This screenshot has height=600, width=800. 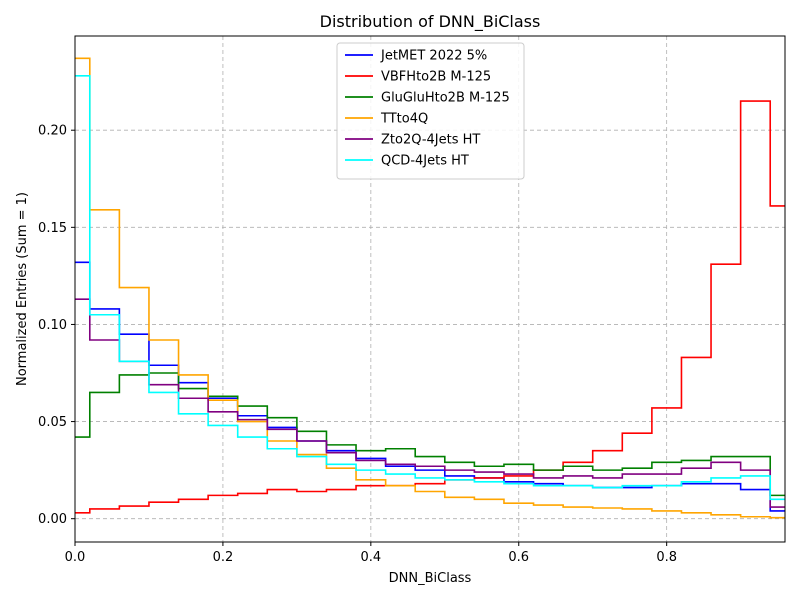 I want to click on x-axis-ticks: 0.0 0.2 0.4 0.6 0.8, so click(x=371, y=553).